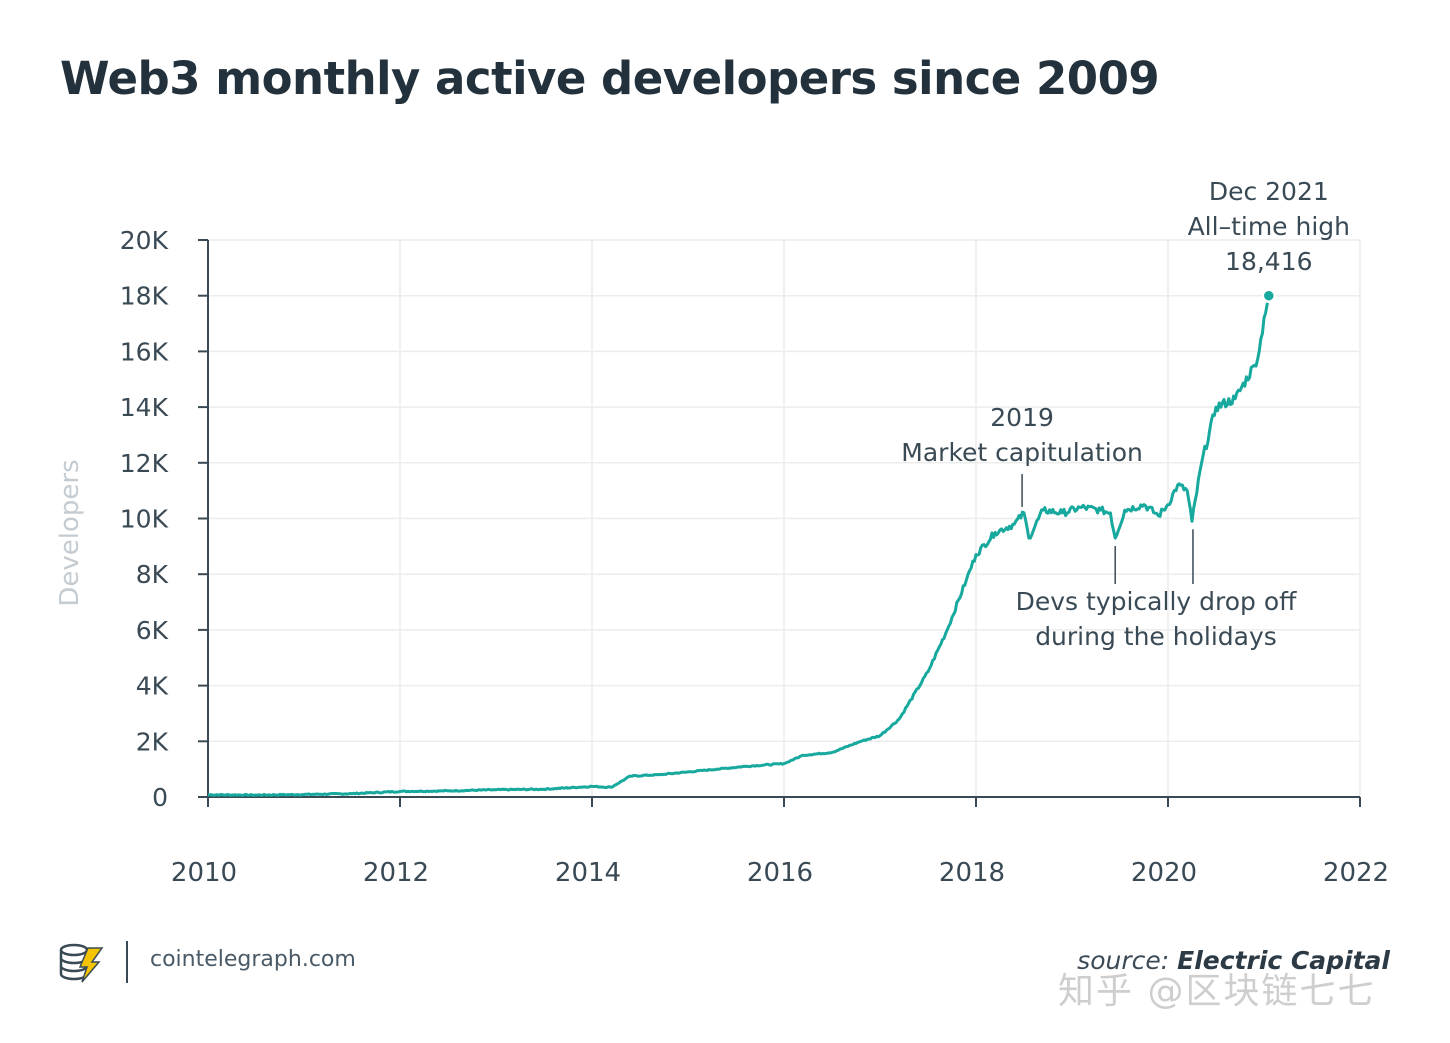 The height and width of the screenshot is (1043, 1450). What do you see at coordinates (204, 873) in the screenshot?
I see `x-tick-label: 2010` at bounding box center [204, 873].